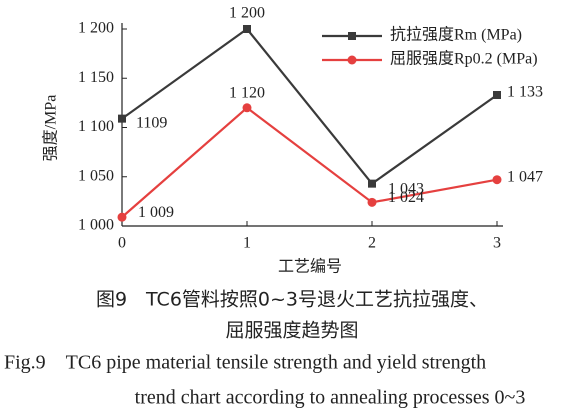 The image size is (585, 419). Describe the element at coordinates (456, 35) in the screenshot. I see `legend-label: 抗拉强度Rm (MPa)` at that location.